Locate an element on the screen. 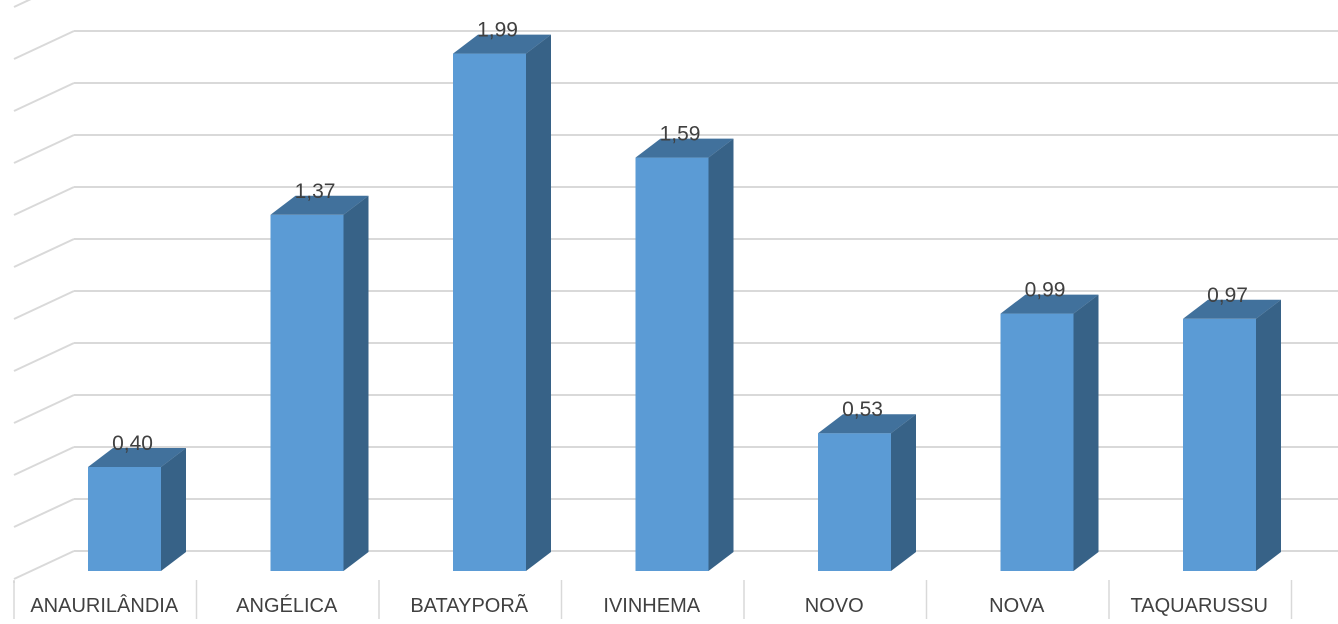 The height and width of the screenshot is (624, 1338). bar-nova is located at coordinates (1037, 442).